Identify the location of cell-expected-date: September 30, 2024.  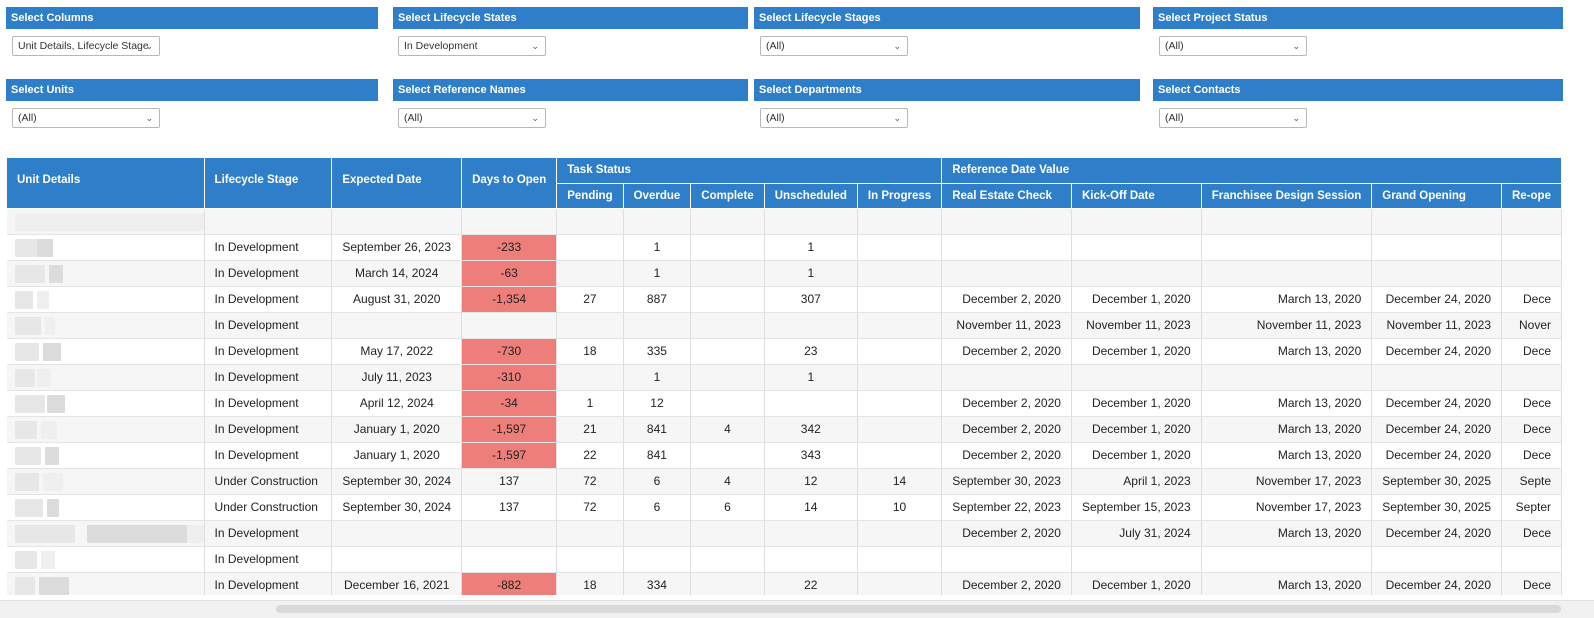
(397, 507).